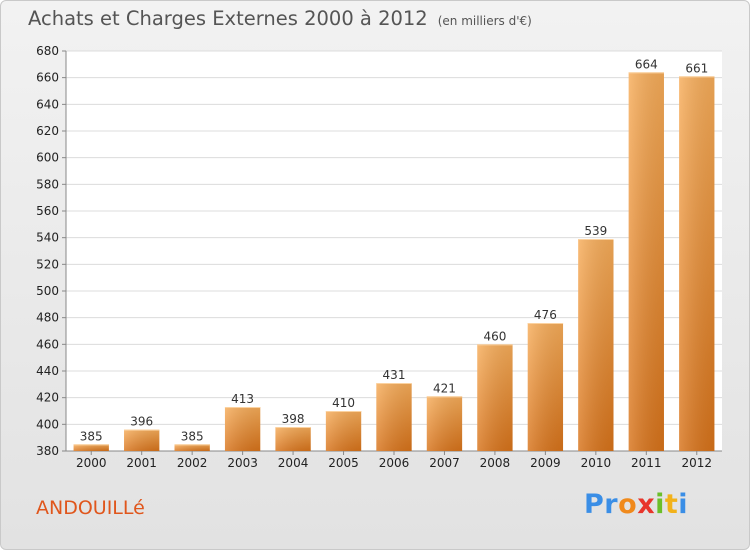 Image resolution: width=750 pixels, height=550 pixels. I want to click on logo-letter: t, so click(671, 504).